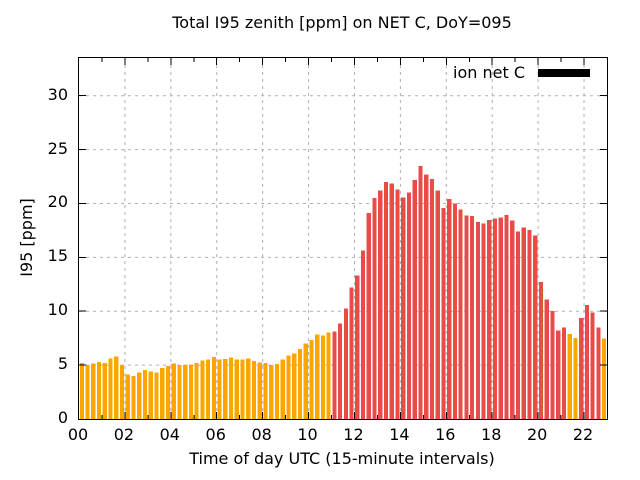 This screenshot has width=640, height=480. I want to click on y-tick-label: 20, so click(57, 202).